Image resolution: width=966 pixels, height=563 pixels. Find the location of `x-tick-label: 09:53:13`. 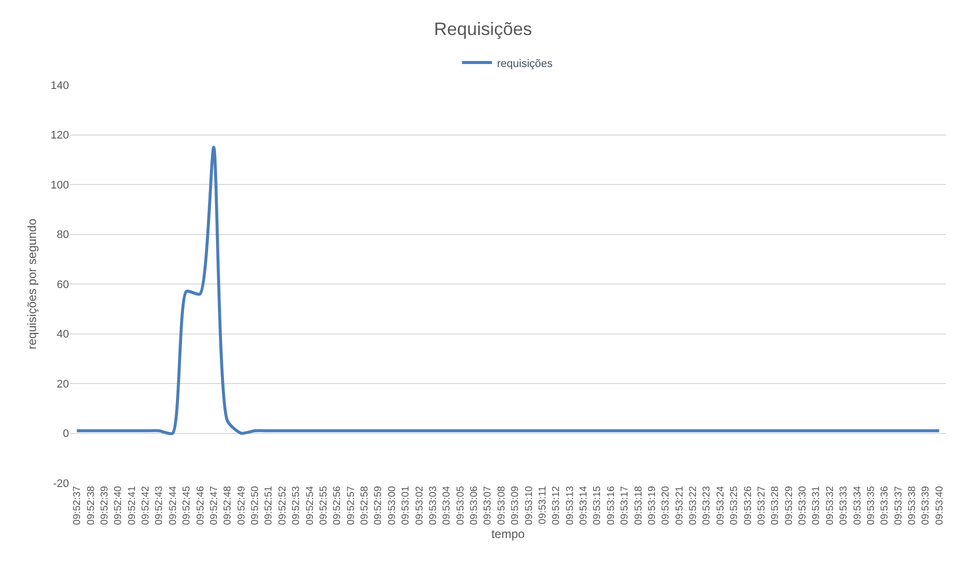

x-tick-label: 09:53:13 is located at coordinates (570, 505).